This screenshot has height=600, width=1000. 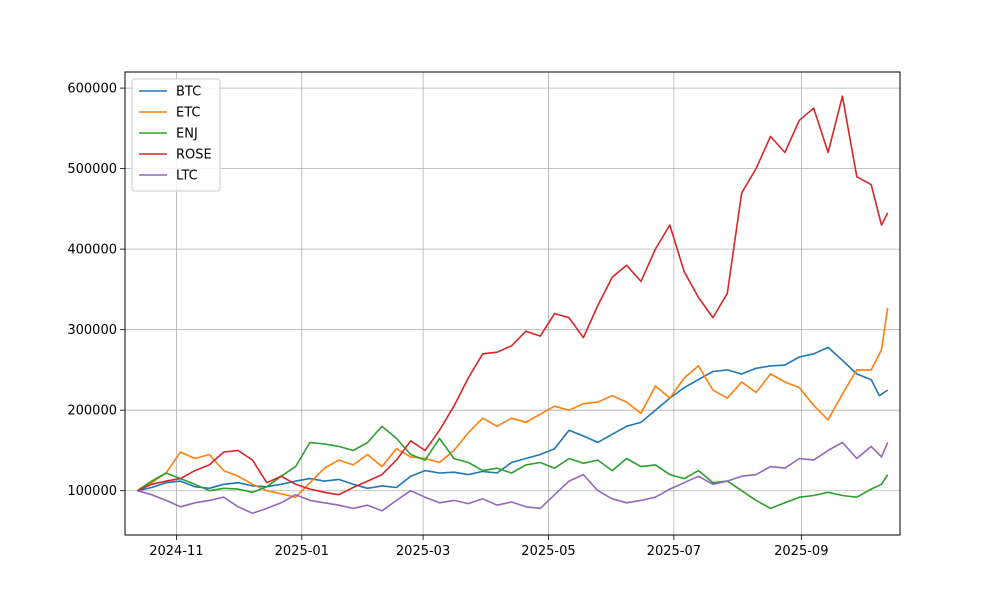 I want to click on legend-label-enj: ENJ, so click(x=187, y=134).